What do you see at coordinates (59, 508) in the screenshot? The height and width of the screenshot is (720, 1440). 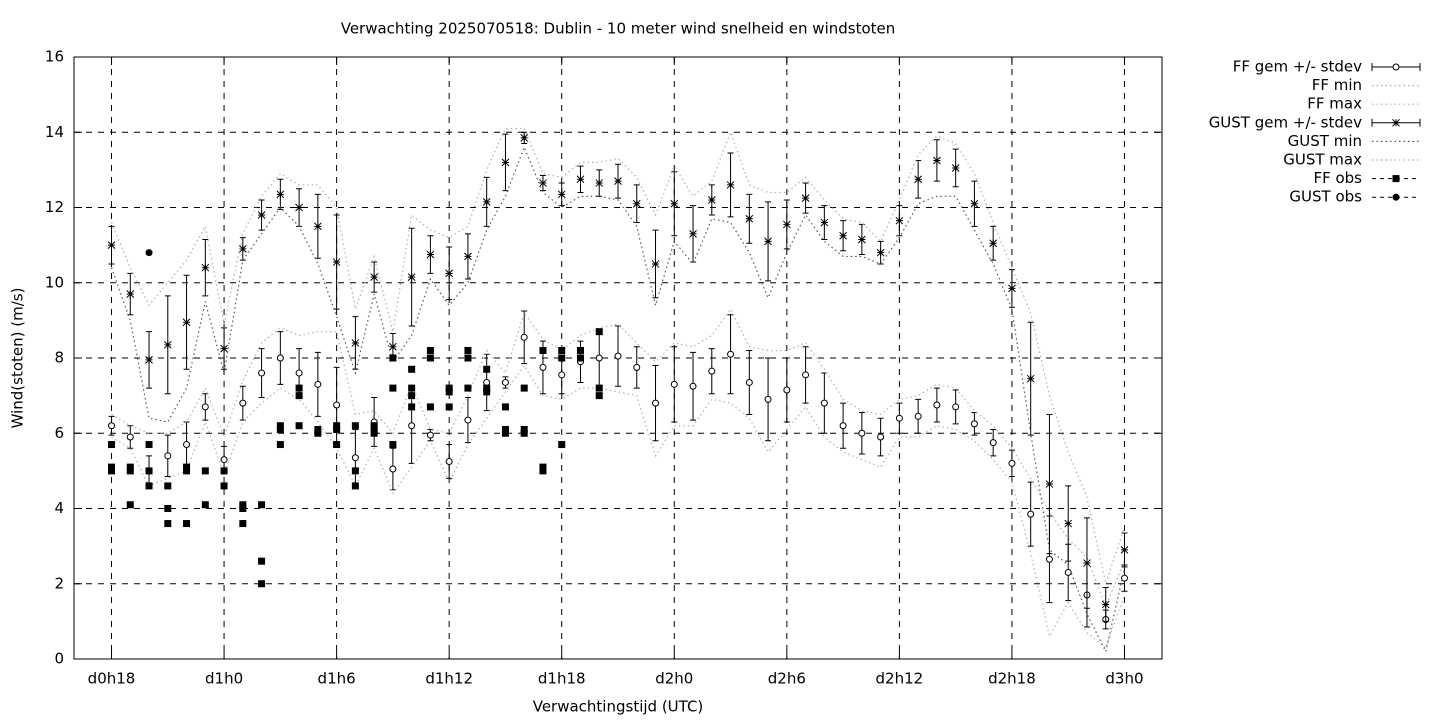 I see `y-tick-label: 4` at bounding box center [59, 508].